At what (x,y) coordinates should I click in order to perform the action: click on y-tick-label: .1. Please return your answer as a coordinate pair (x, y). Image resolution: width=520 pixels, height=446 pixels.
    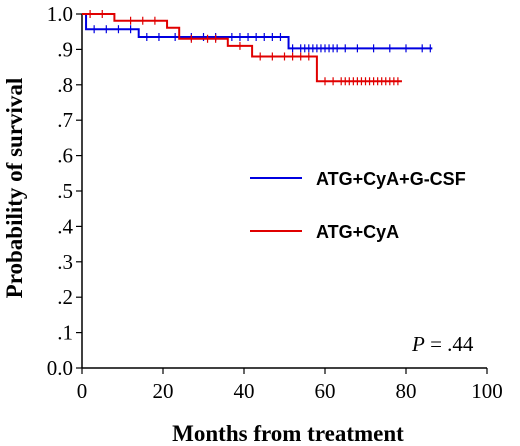
    Looking at the image, I should click on (65, 333).